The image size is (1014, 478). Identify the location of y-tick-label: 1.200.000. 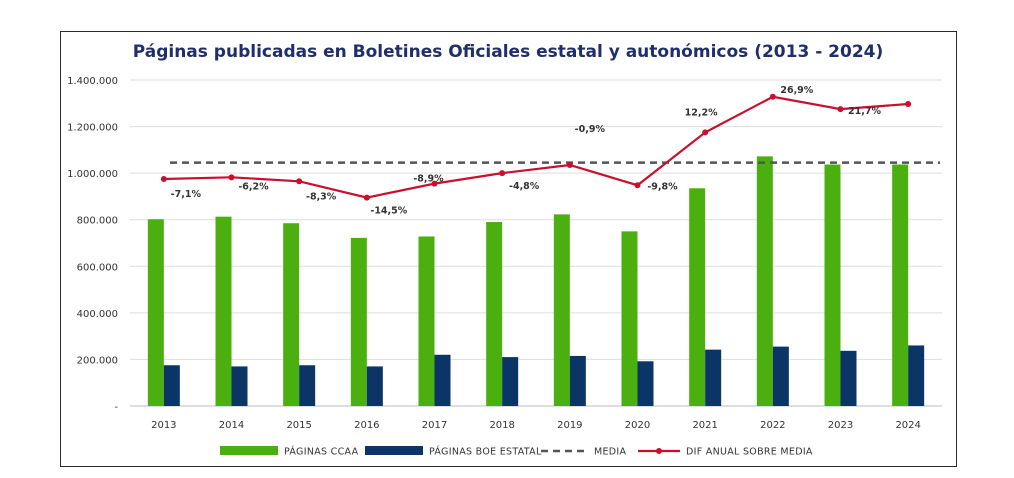
(92, 128).